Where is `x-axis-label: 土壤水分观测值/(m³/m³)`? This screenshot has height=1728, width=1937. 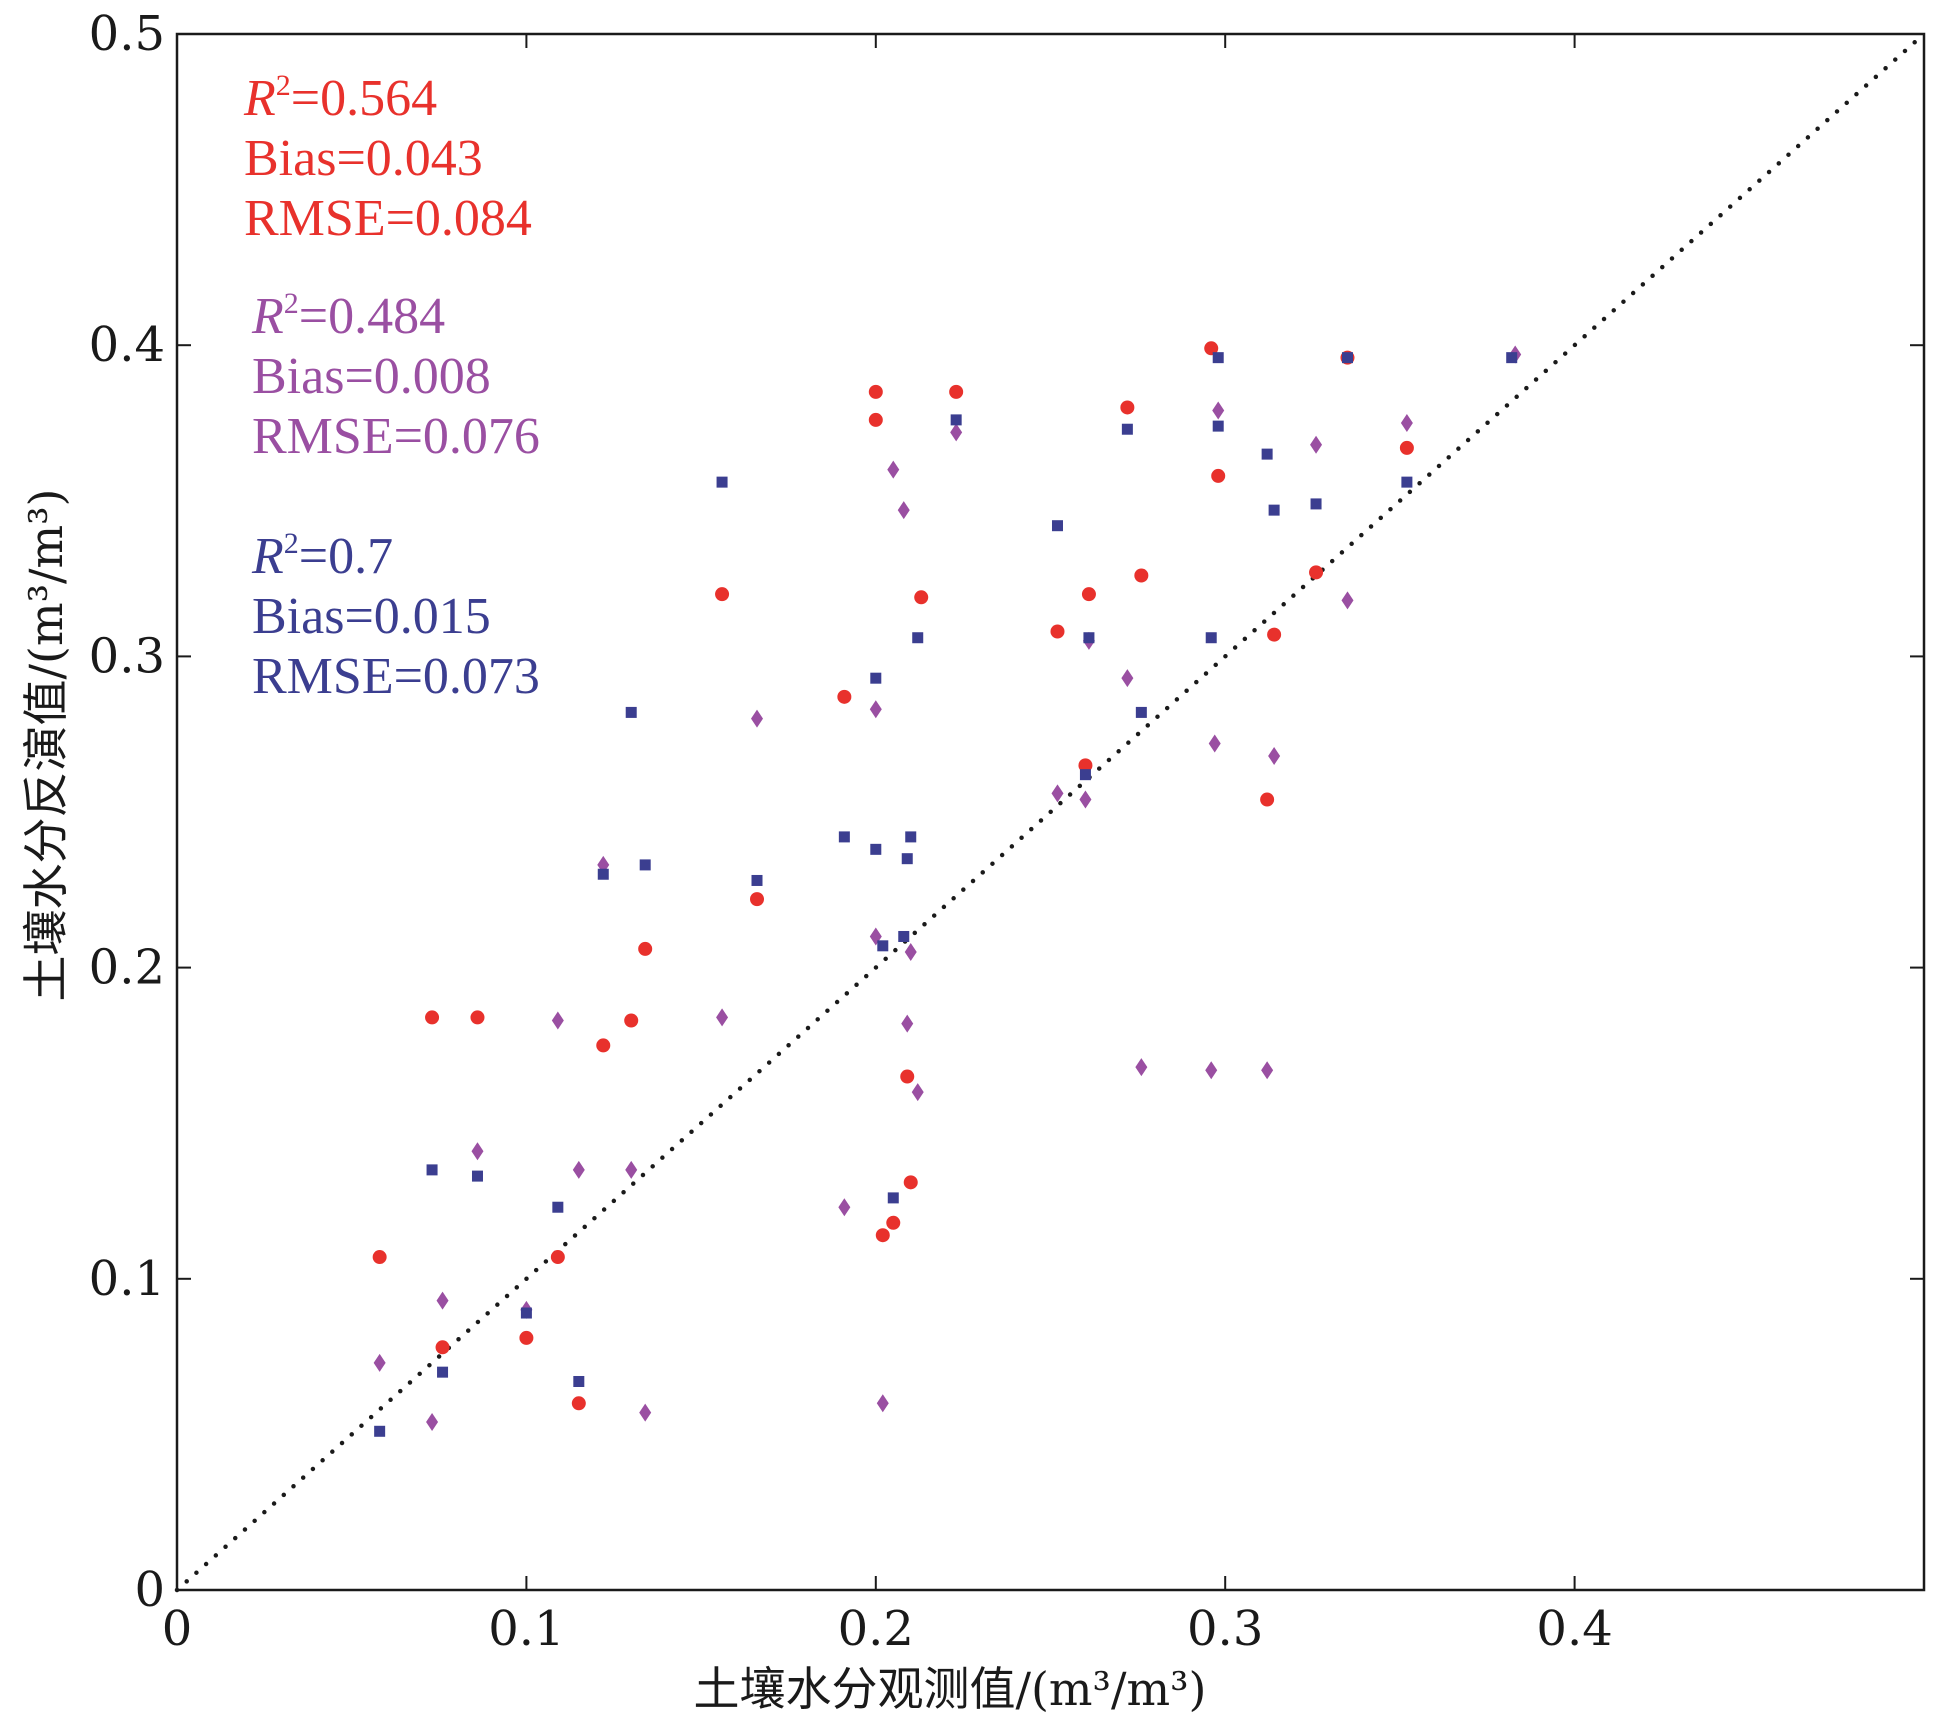
x-axis-label: 土壤水分观测值/(m³/m³) is located at coordinates (949, 1689).